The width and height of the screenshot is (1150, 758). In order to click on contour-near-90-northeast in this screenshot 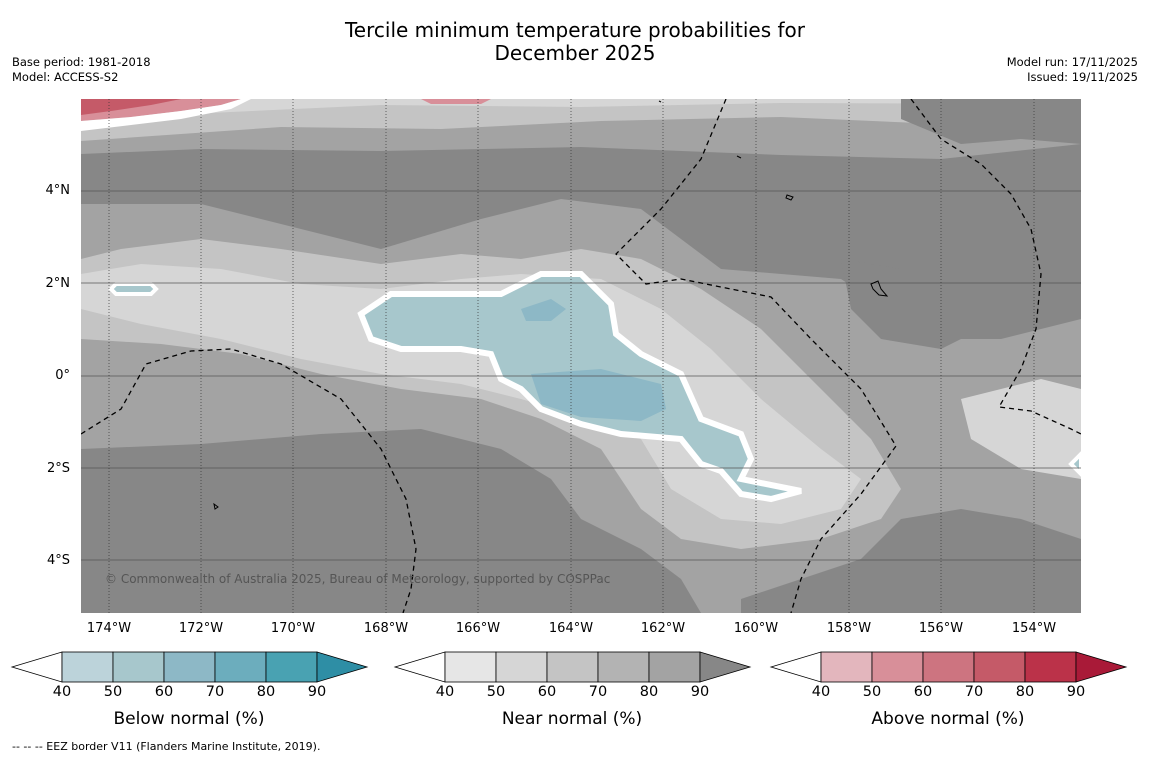, I will do `click(991, 121)`.